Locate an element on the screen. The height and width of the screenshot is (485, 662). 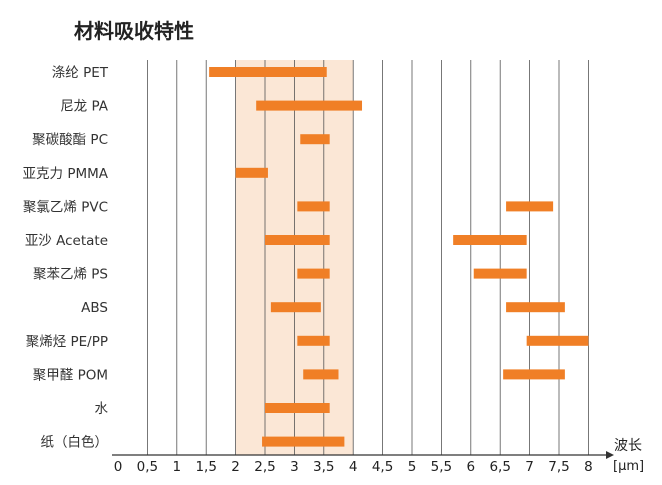
category-label: 亚沙 Acetate is located at coordinates (66, 241).